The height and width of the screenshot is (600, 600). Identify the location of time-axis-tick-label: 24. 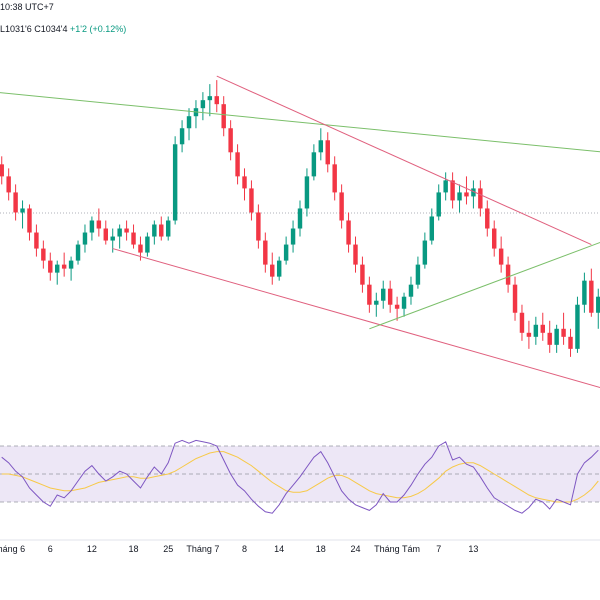
(355, 549).